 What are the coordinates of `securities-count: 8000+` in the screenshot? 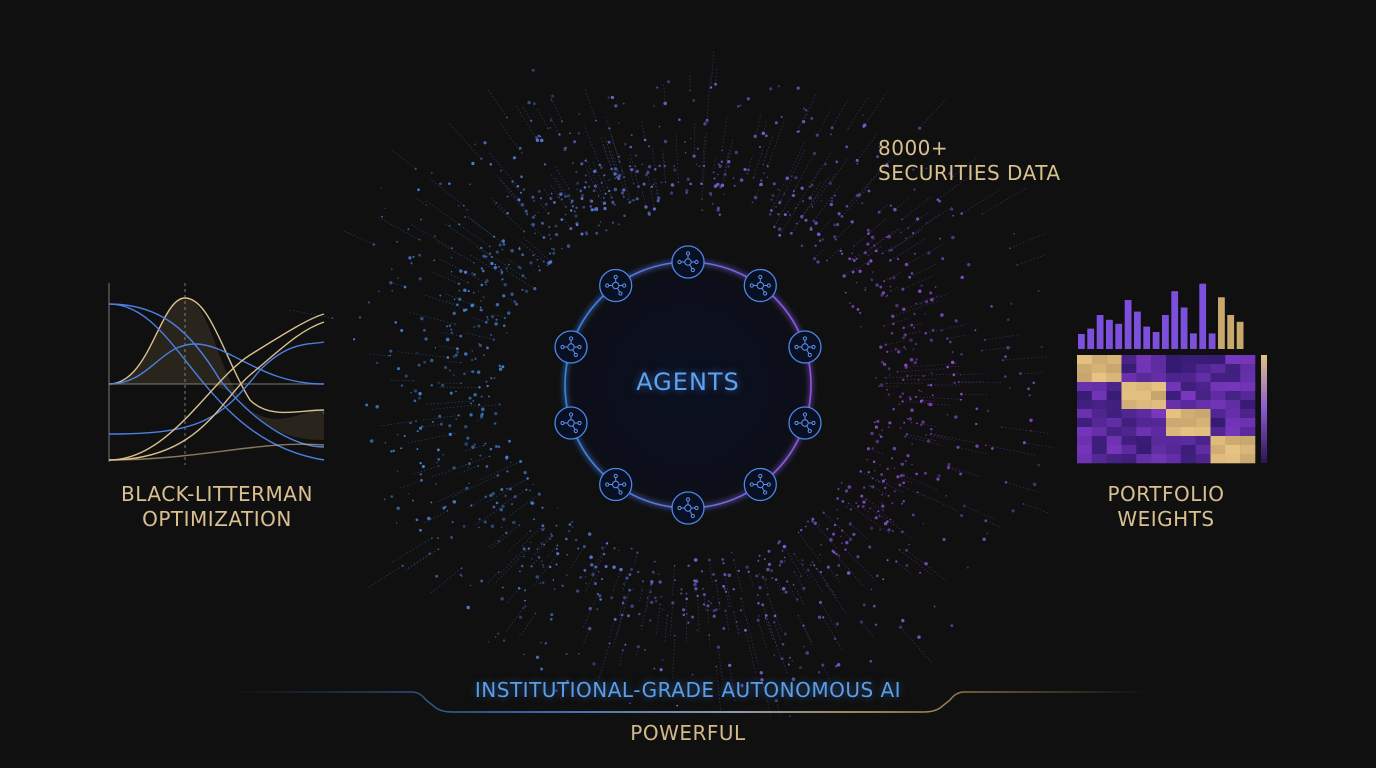 It's located at (913, 148).